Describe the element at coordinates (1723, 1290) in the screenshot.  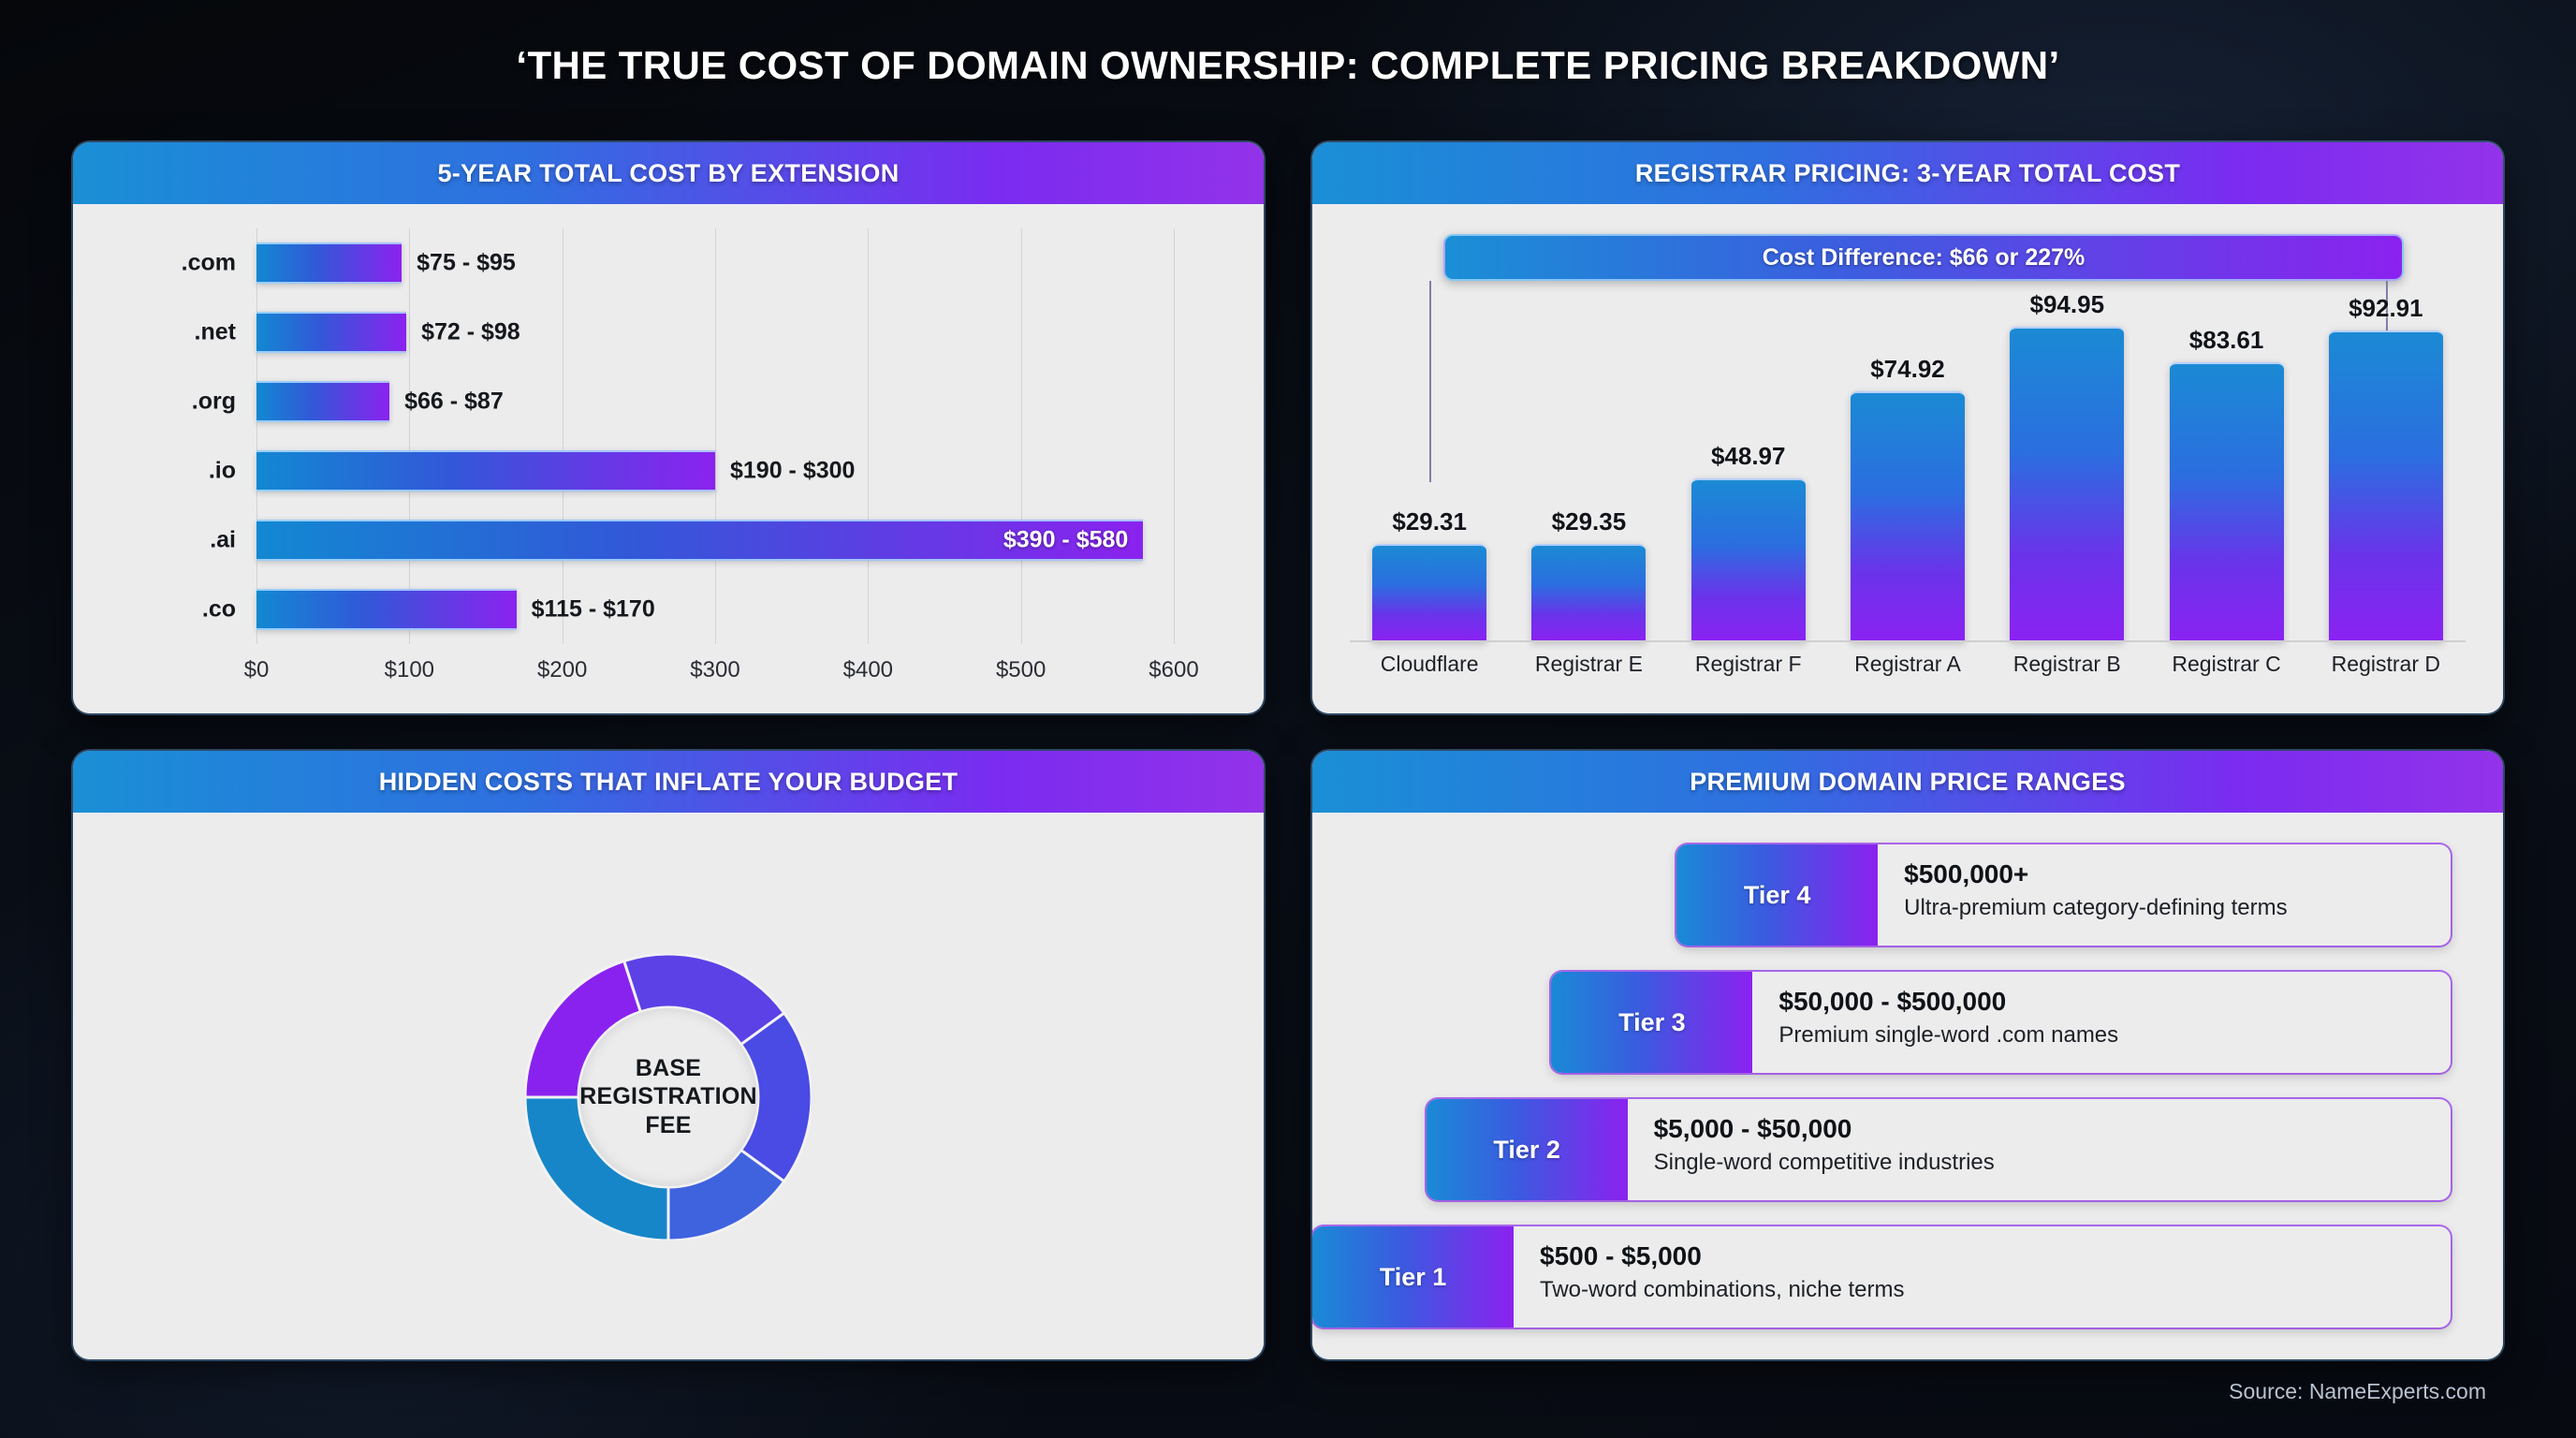
I see `tier-description: Two-word combinations, niche terms` at that location.